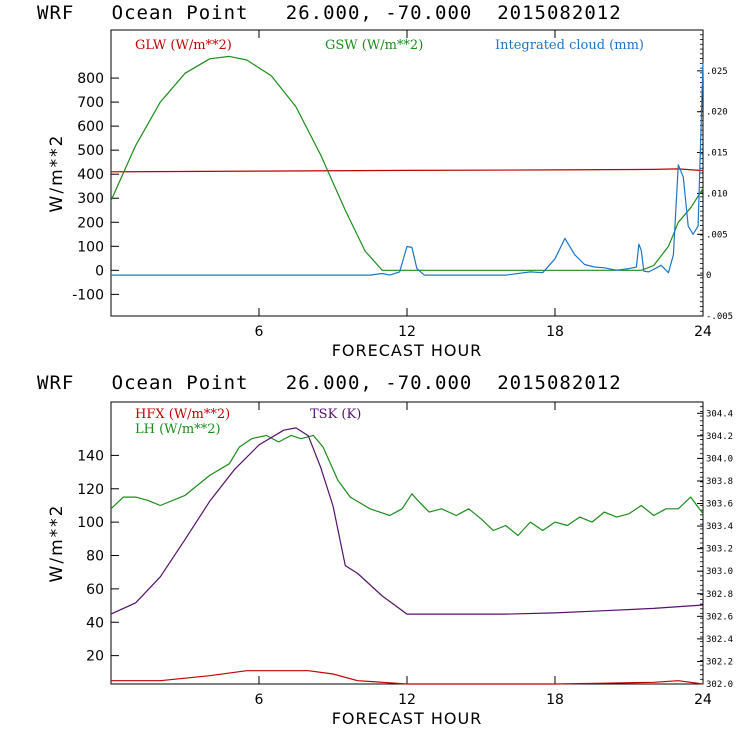 The width and height of the screenshot is (740, 740). Describe the element at coordinates (717, 154) in the screenshot. I see `y2-tick-label: .015` at that location.